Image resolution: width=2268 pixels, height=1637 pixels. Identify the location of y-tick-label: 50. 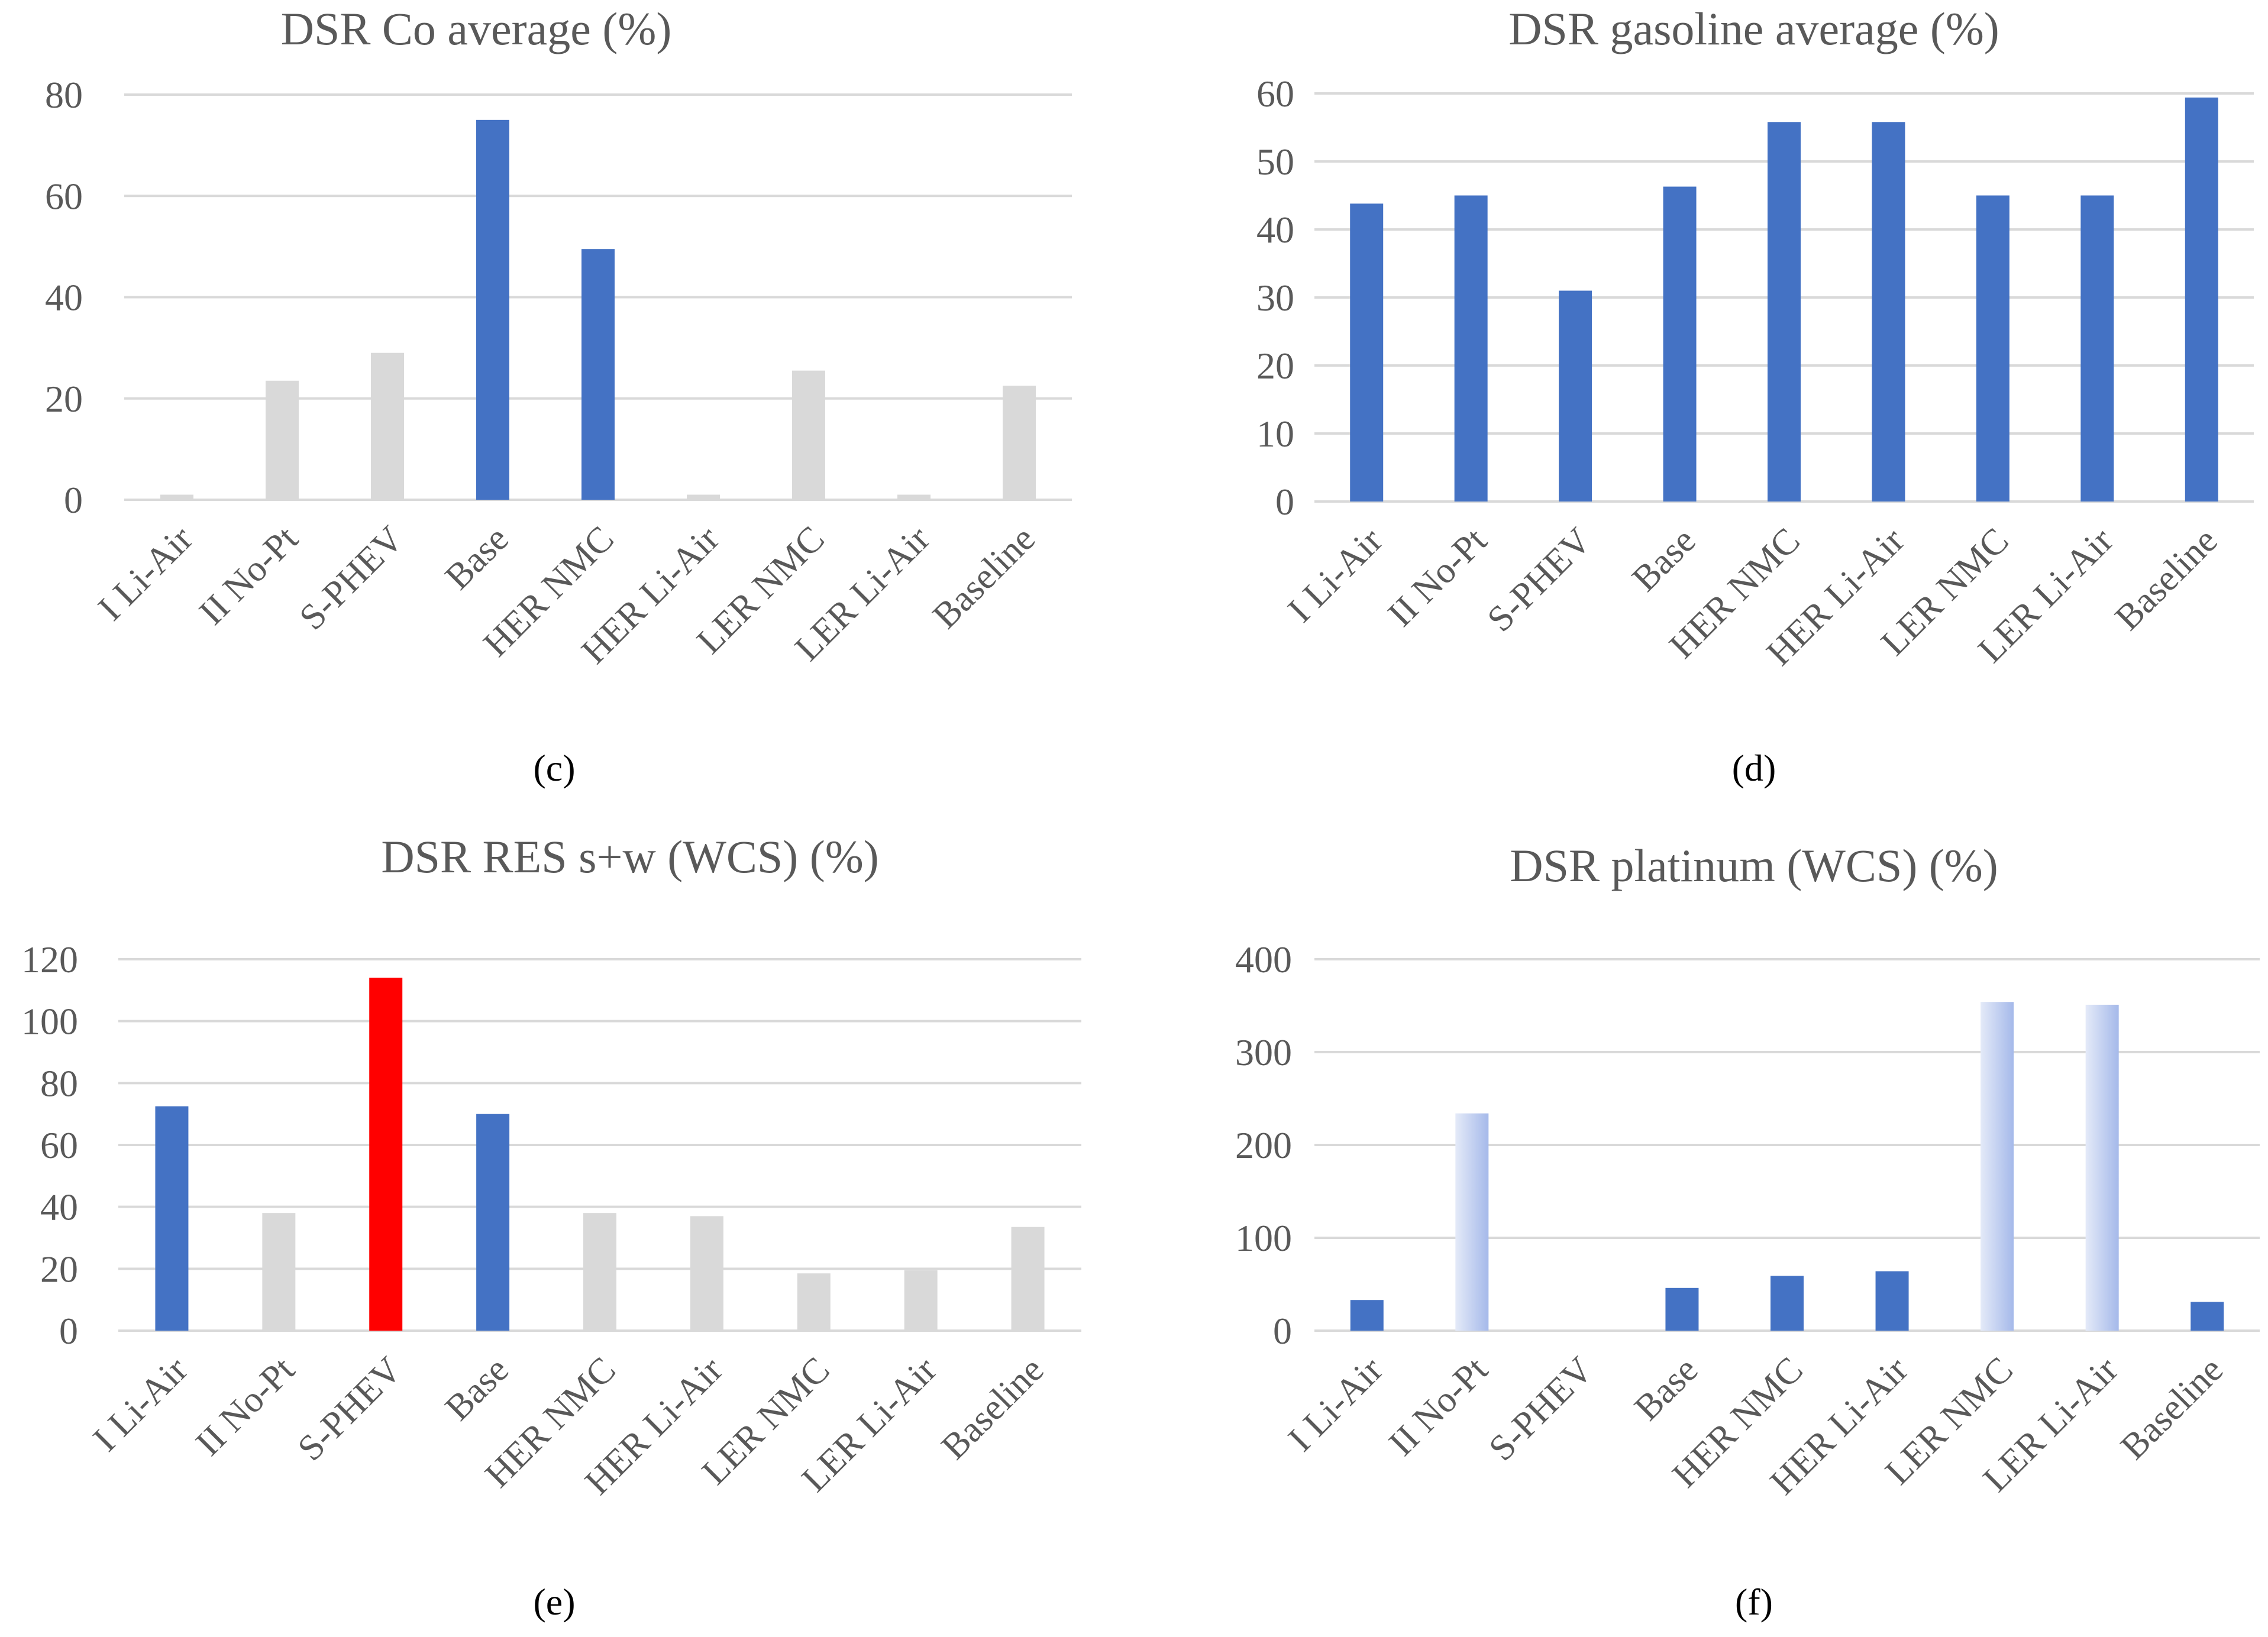
(1275, 162).